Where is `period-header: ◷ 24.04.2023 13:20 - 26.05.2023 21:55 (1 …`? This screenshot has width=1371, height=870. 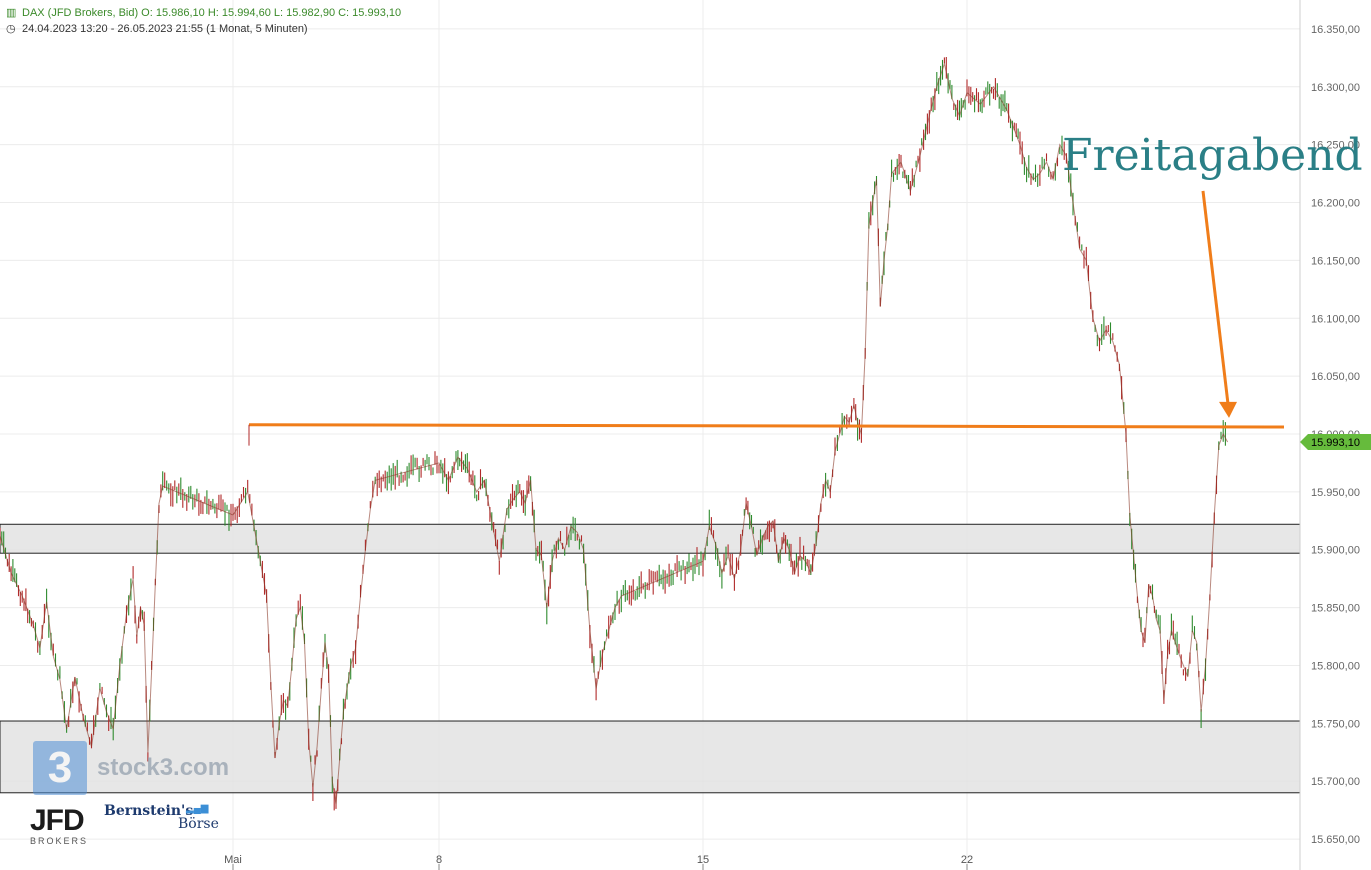 period-header: ◷ 24.04.2023 13:20 - 26.05.2023 21:55 (1 … is located at coordinates (157, 28).